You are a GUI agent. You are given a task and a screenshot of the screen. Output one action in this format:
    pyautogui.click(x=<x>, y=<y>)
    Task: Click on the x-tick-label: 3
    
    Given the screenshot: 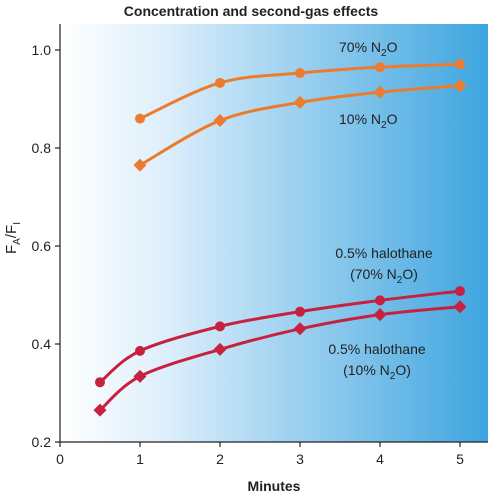 What is the action you would take?
    pyautogui.click(x=300, y=459)
    